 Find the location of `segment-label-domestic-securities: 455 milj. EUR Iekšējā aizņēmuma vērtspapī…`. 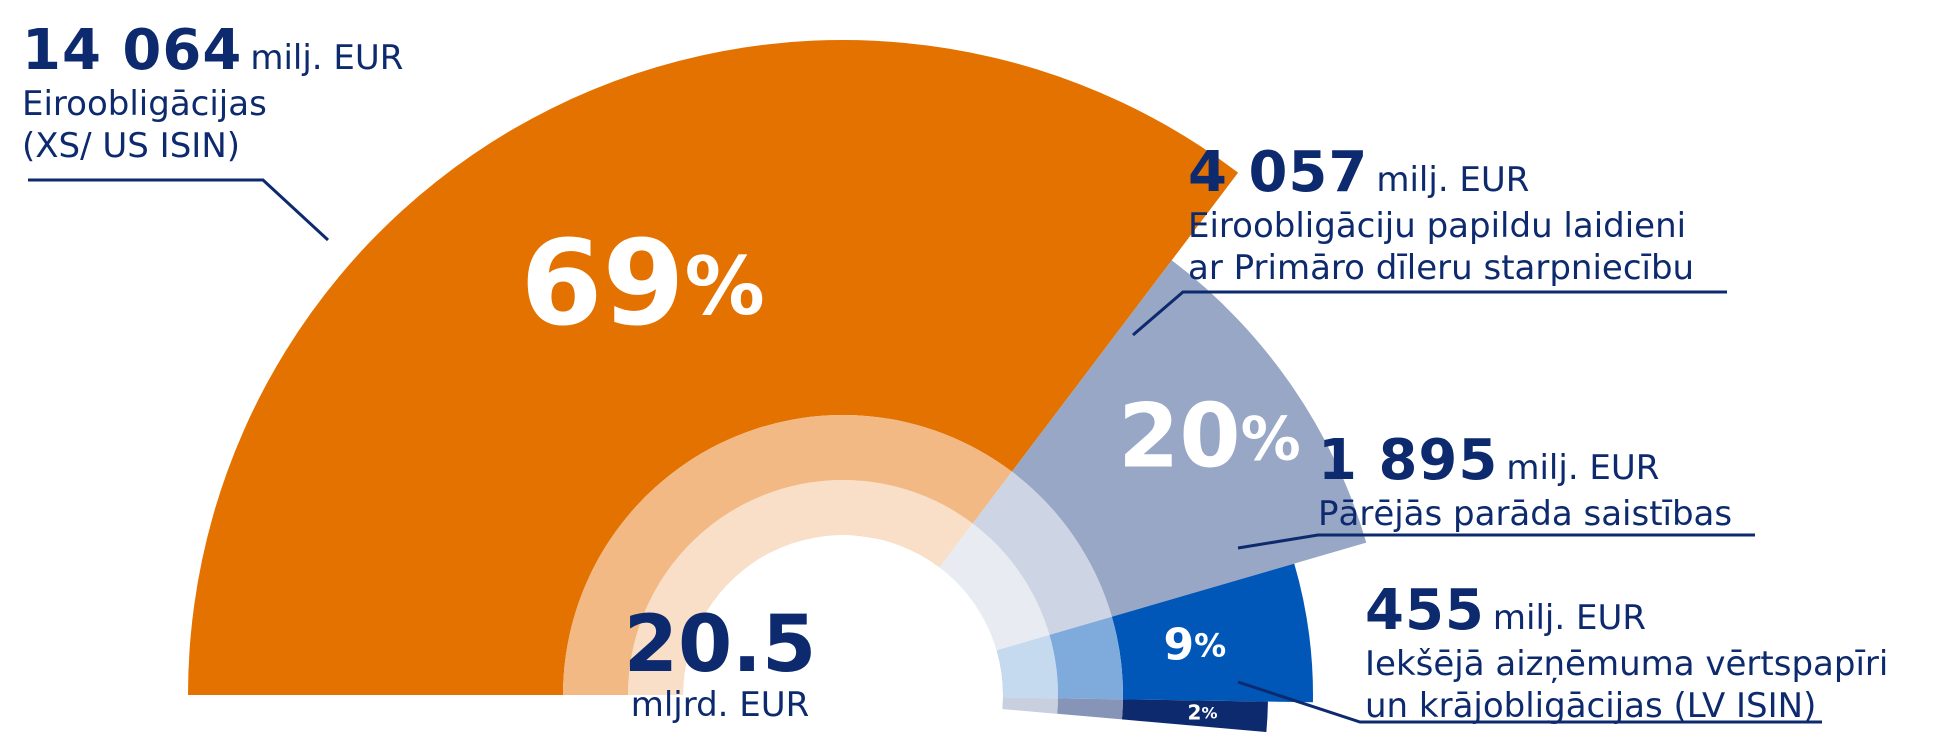

segment-label-domestic-securities: 455 milj. EUR Iekšējā aizņēmuma vērtspapī… is located at coordinates (1626, 652).